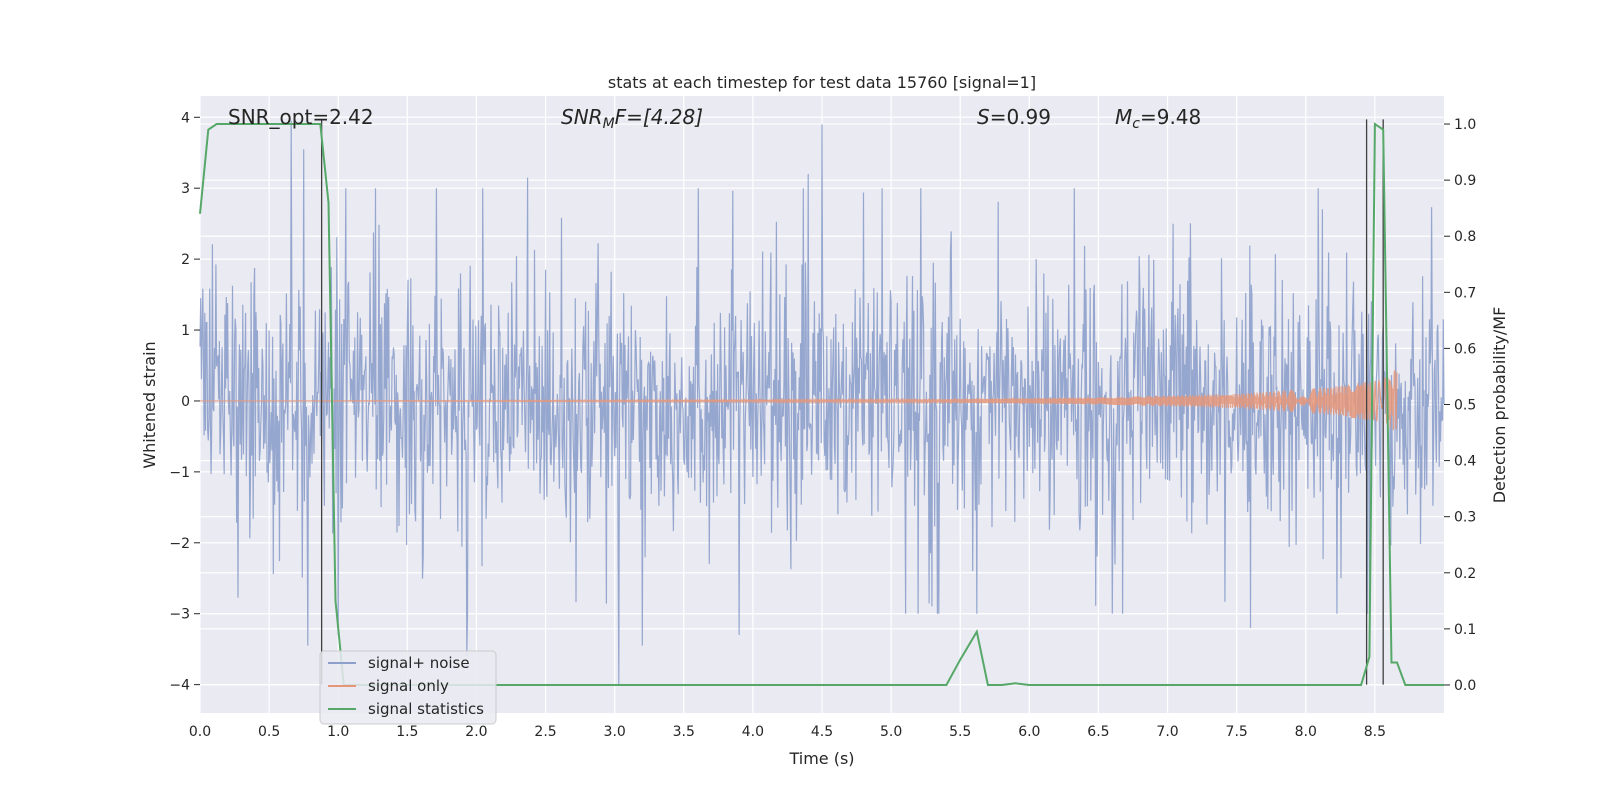 Image resolution: width=1600 pixels, height=800 pixels. Describe the element at coordinates (476, 732) in the screenshot. I see `x-tick-label: 2.0` at that location.